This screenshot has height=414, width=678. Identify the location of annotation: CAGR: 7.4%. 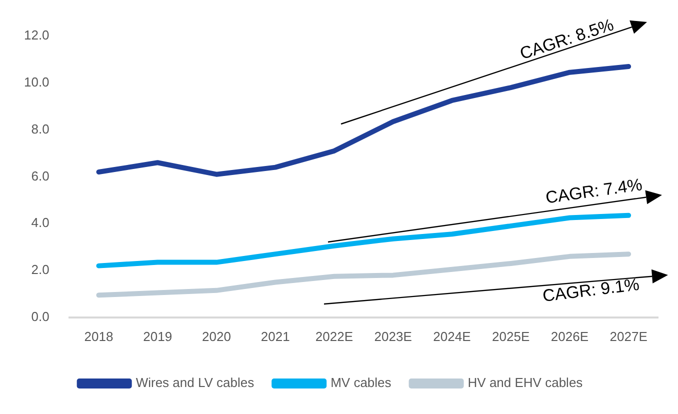
(594, 191).